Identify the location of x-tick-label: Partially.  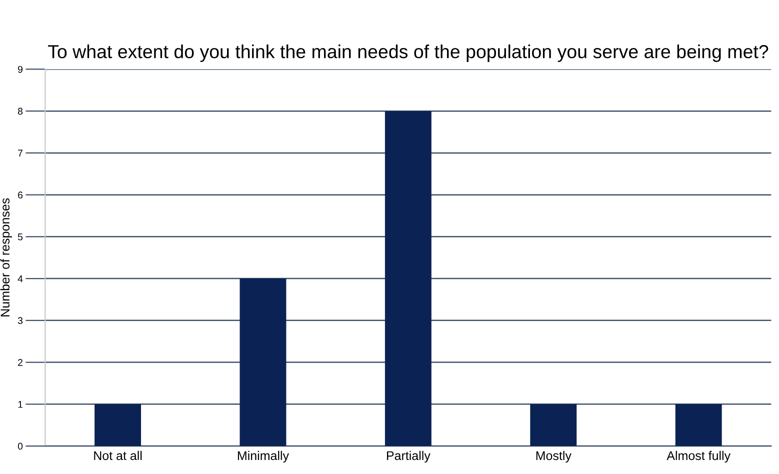
(408, 456).